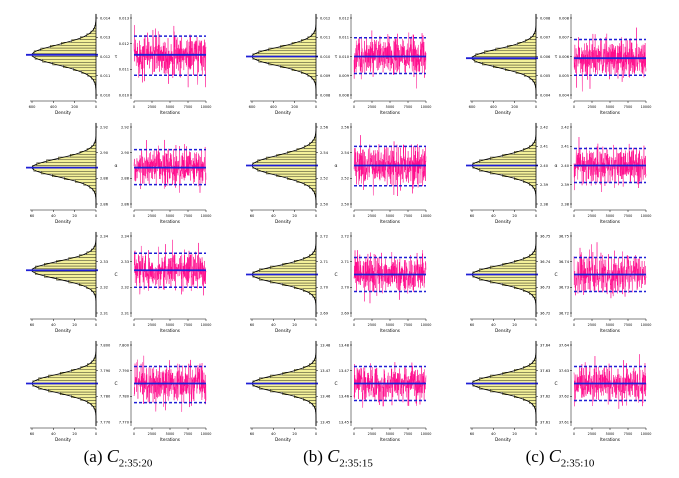  Describe the element at coordinates (105, 422) in the screenshot. I see `histogram-ytick-label: 7.770` at that location.